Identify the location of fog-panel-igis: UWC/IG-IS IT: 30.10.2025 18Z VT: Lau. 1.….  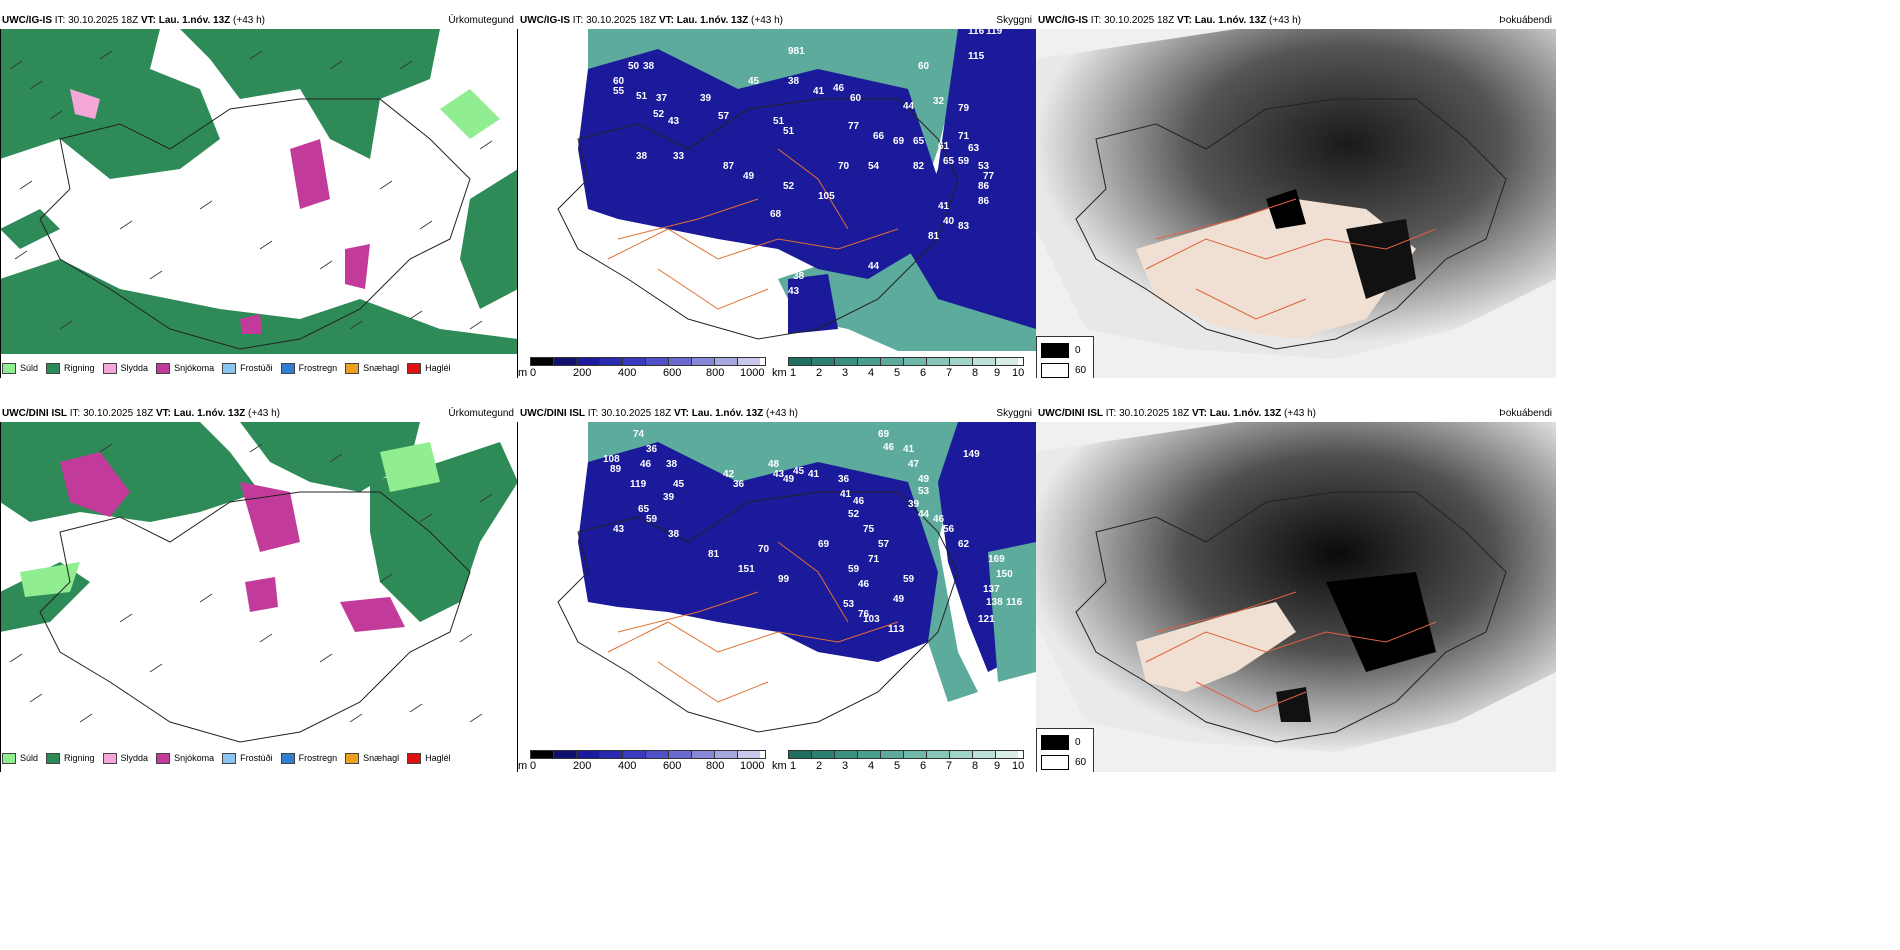
(1296, 195).